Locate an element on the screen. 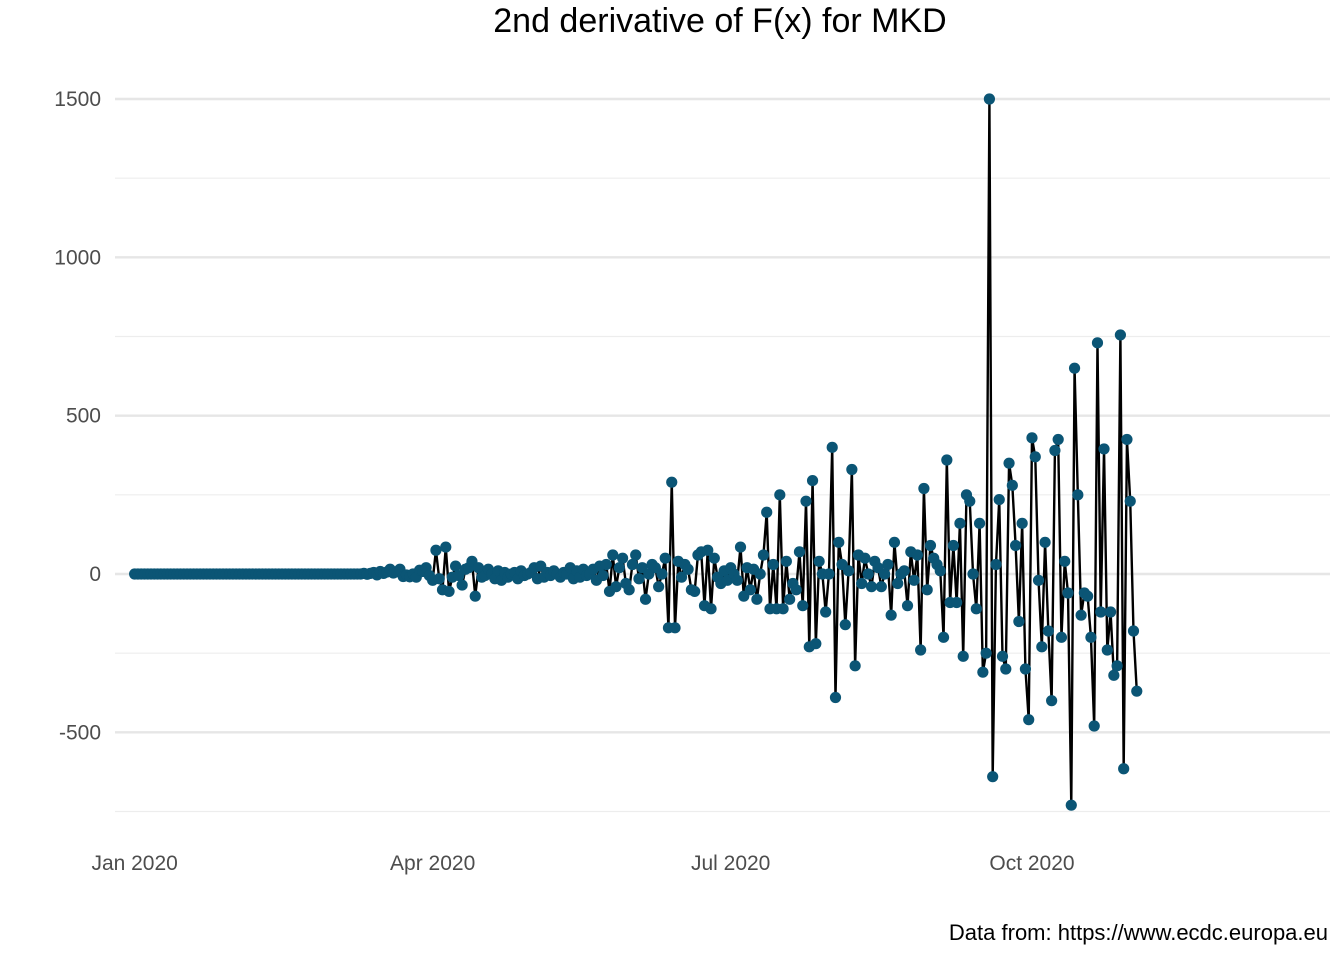 The height and width of the screenshot is (960, 1344). source-caption: Data from: https://www.ecdc.europa.eu is located at coordinates (1138, 932).